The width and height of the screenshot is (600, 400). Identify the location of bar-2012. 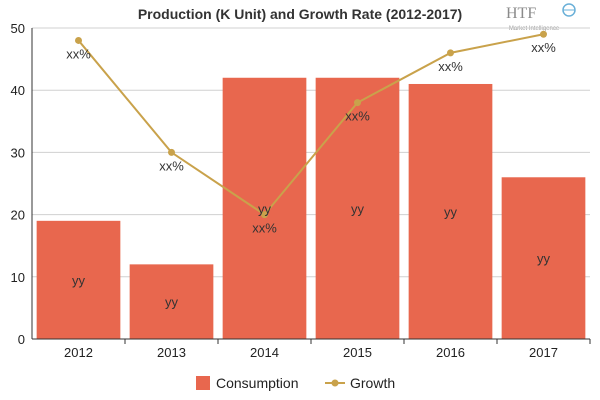
(78, 279).